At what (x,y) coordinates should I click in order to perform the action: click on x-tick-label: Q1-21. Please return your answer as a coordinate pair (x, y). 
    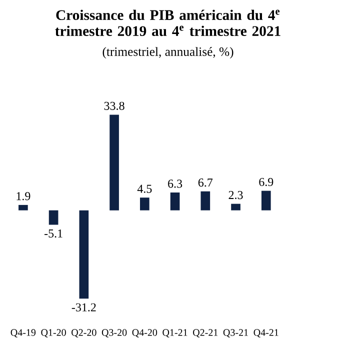
    Looking at the image, I should click on (175, 333).